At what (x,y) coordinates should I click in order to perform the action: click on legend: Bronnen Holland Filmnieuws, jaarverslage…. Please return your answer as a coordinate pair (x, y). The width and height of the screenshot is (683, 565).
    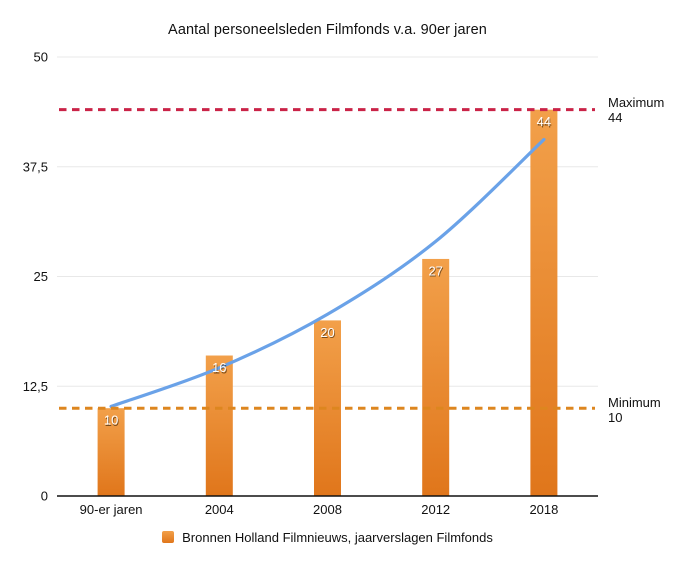
    Looking at the image, I should click on (327, 537).